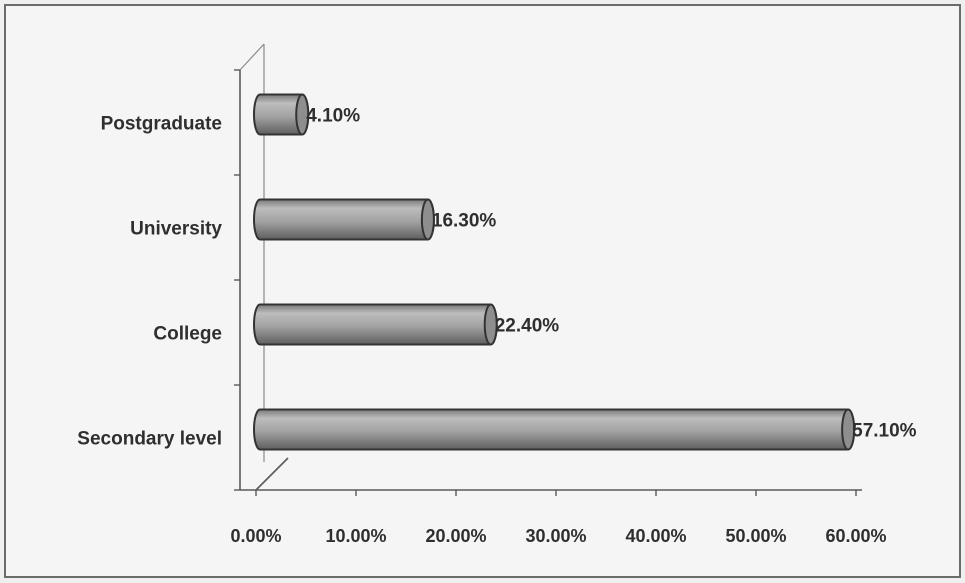 This screenshot has width=965, height=583. I want to click on category-label: Postgraduate, so click(161, 124).